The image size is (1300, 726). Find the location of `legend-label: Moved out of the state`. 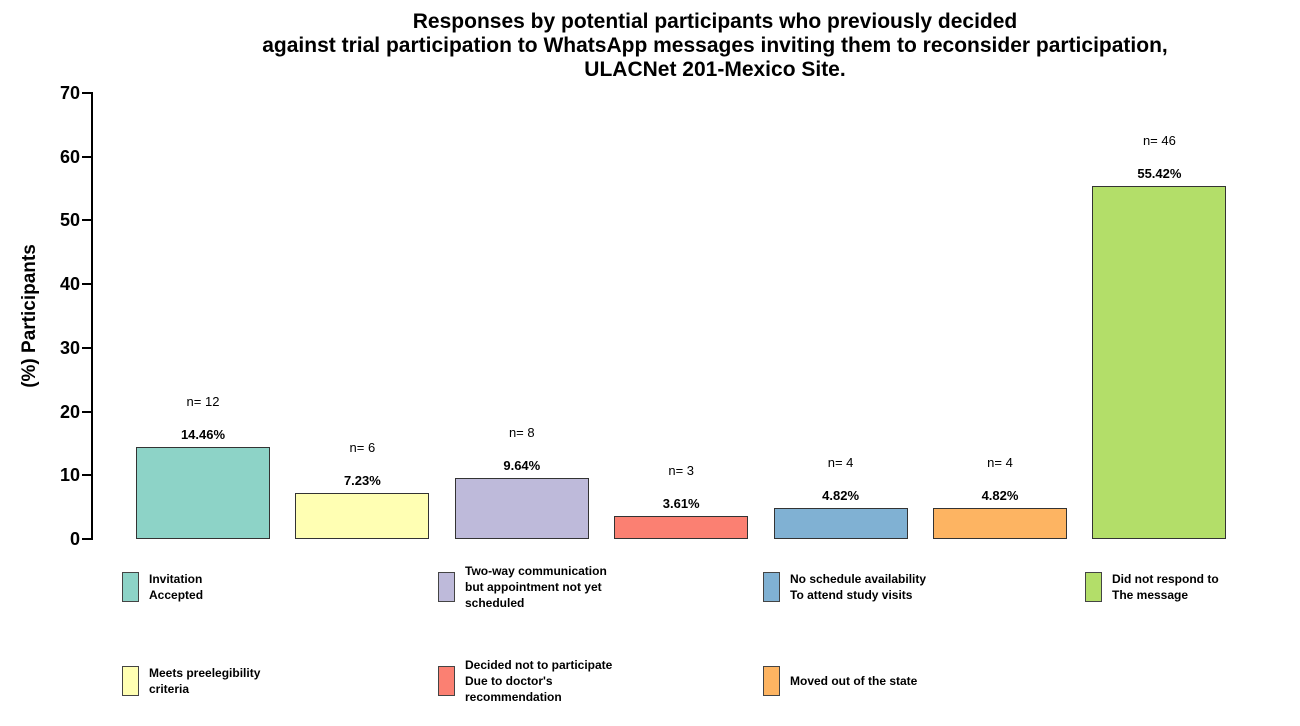

legend-label: Moved out of the state is located at coordinates (854, 681).